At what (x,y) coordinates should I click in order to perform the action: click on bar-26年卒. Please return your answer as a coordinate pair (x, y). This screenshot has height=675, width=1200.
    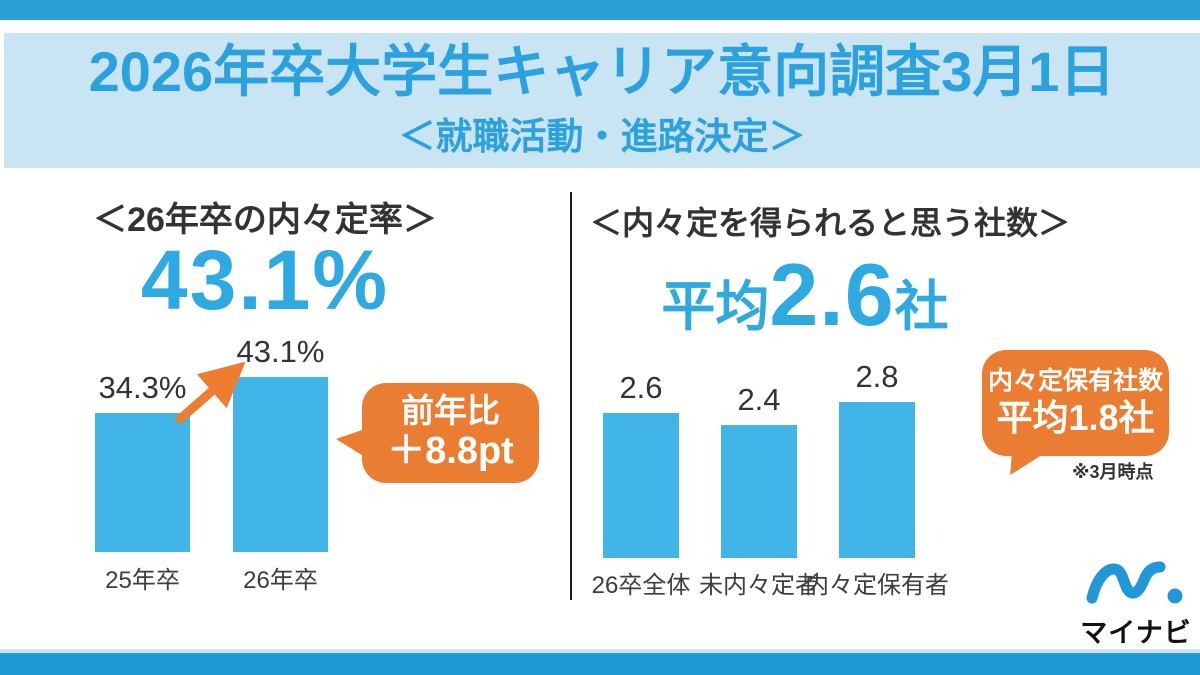
    Looking at the image, I should click on (280, 464).